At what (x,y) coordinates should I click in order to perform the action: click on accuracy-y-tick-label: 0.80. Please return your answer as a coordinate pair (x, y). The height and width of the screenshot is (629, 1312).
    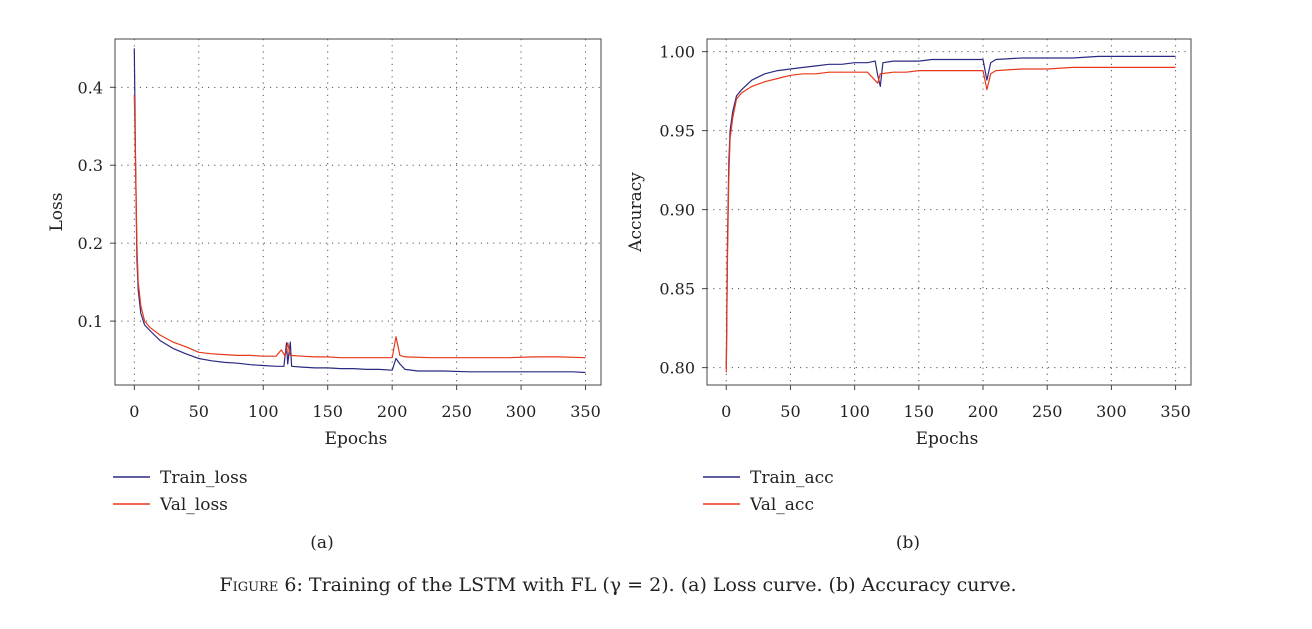
    Looking at the image, I should click on (677, 368).